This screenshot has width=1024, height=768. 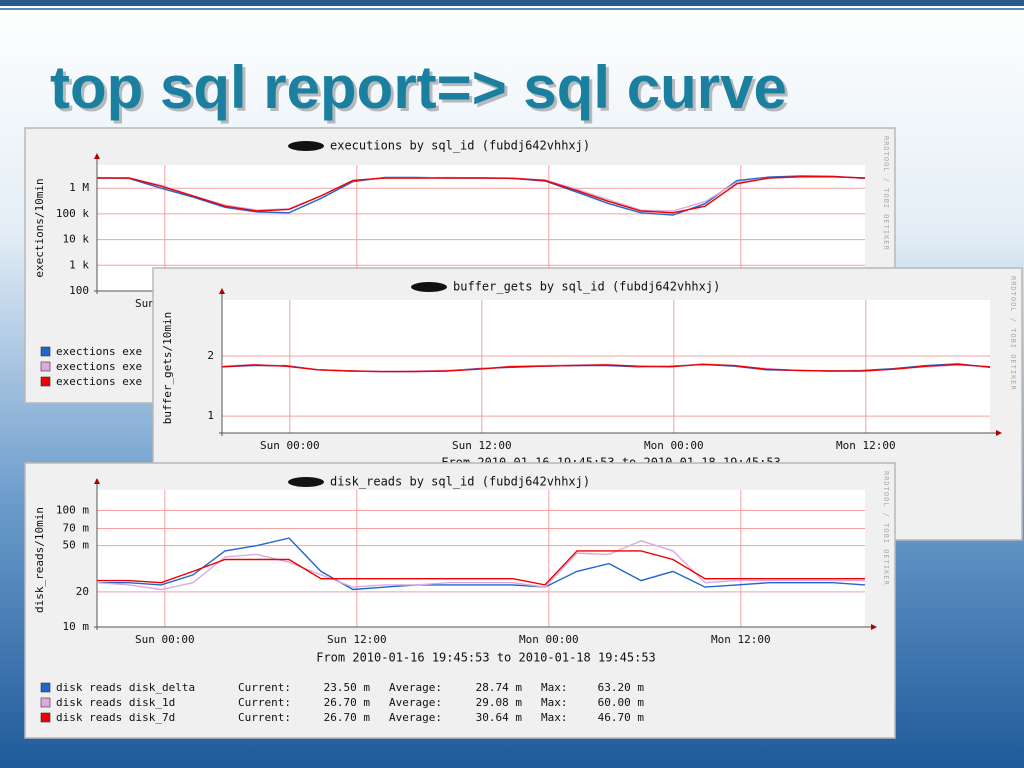 I want to click on y-tick-label: 10 k, so click(x=76, y=239).